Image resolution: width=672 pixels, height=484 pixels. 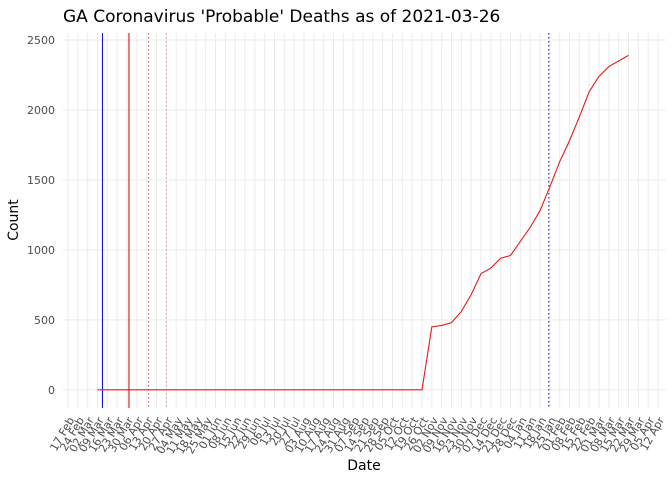 What do you see at coordinates (41, 250) in the screenshot?
I see `y-tick-label: 1000` at bounding box center [41, 250].